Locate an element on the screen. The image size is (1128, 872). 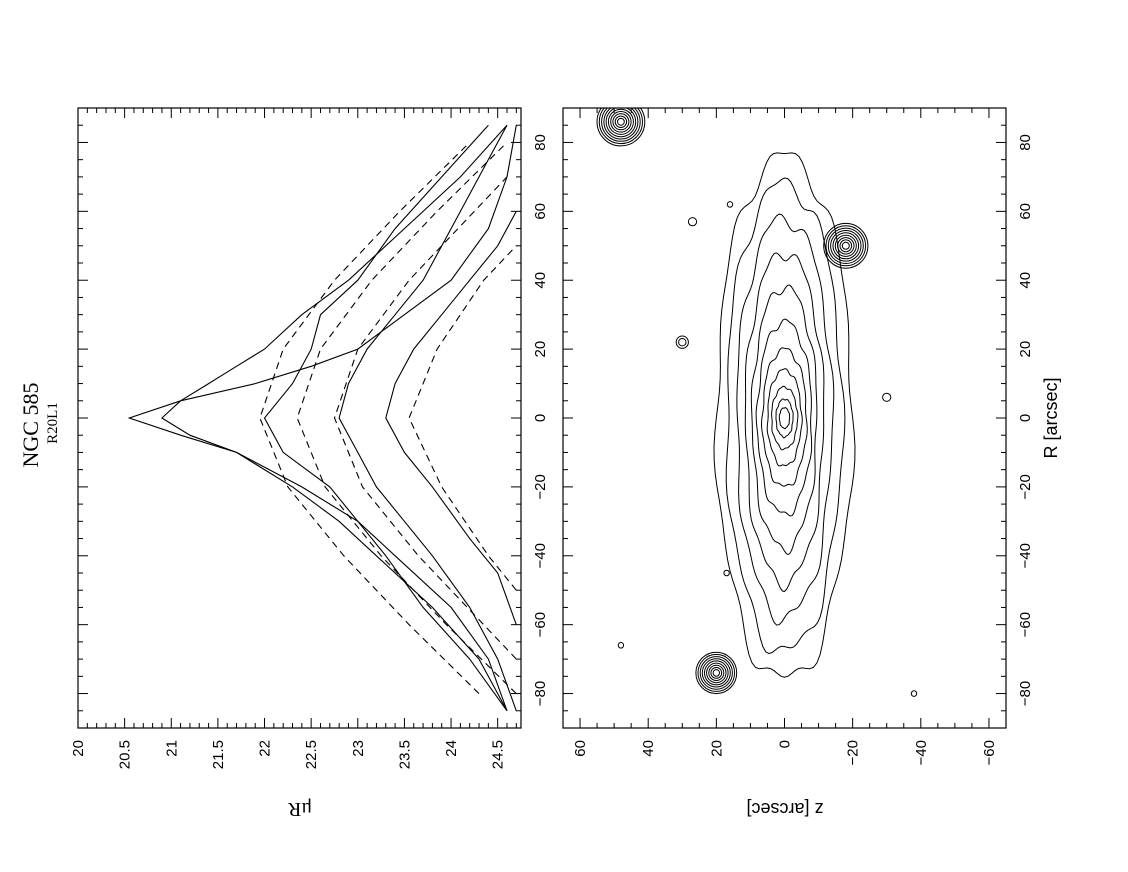
profile-mu-tick-label: 20.5 is located at coordinates (125, 754).